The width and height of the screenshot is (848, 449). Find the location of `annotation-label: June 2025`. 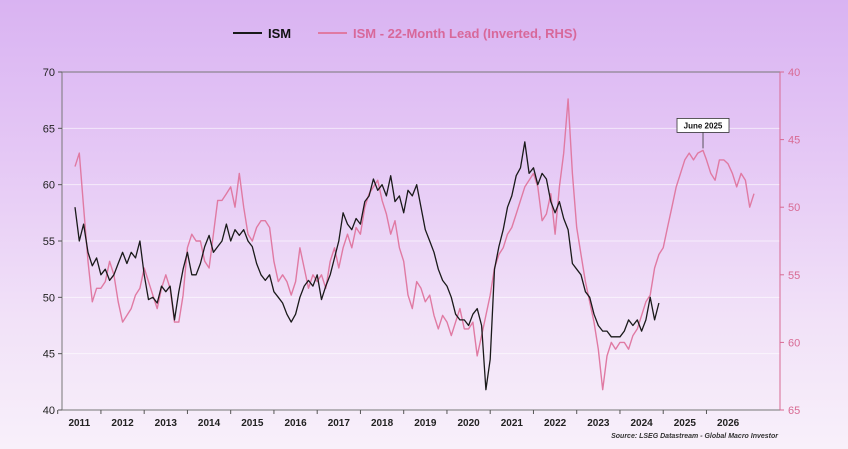

annotation-label: June 2025 is located at coordinates (703, 125).